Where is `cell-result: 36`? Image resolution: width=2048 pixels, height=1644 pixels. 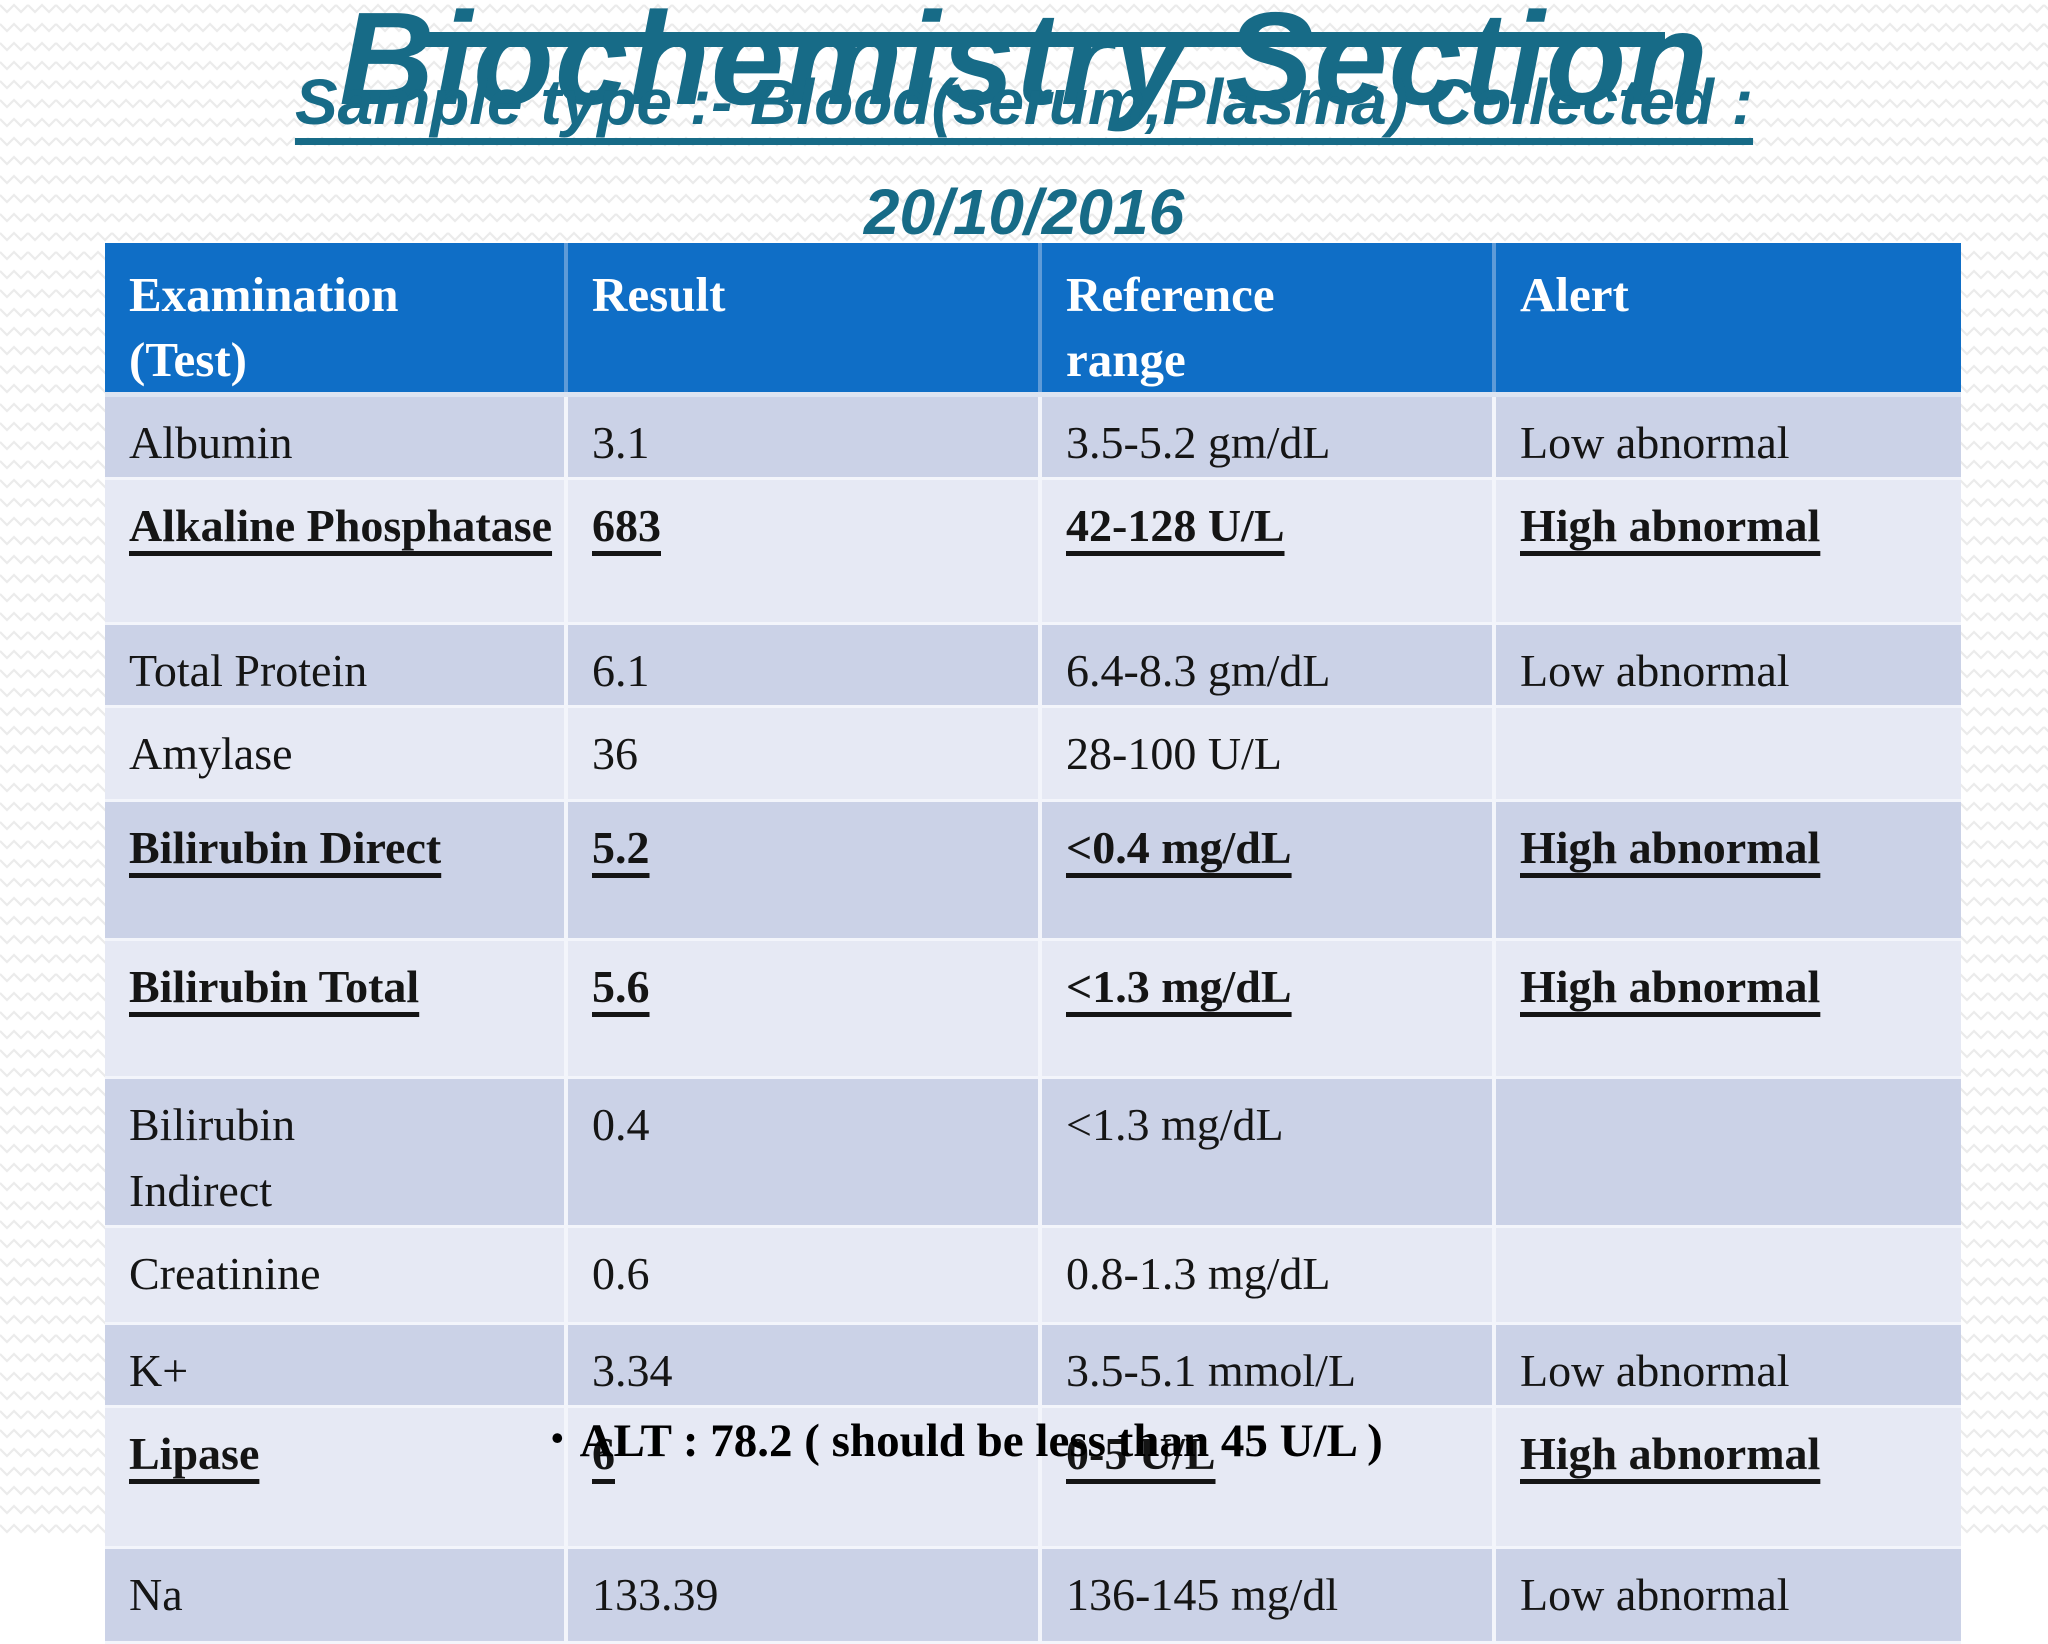 cell-result: 36 is located at coordinates (804, 754).